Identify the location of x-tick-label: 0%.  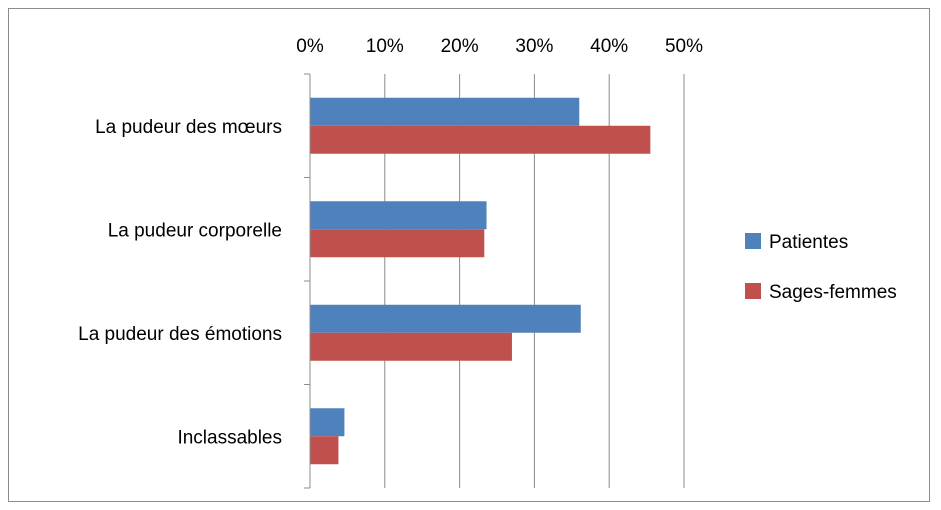
(310, 46).